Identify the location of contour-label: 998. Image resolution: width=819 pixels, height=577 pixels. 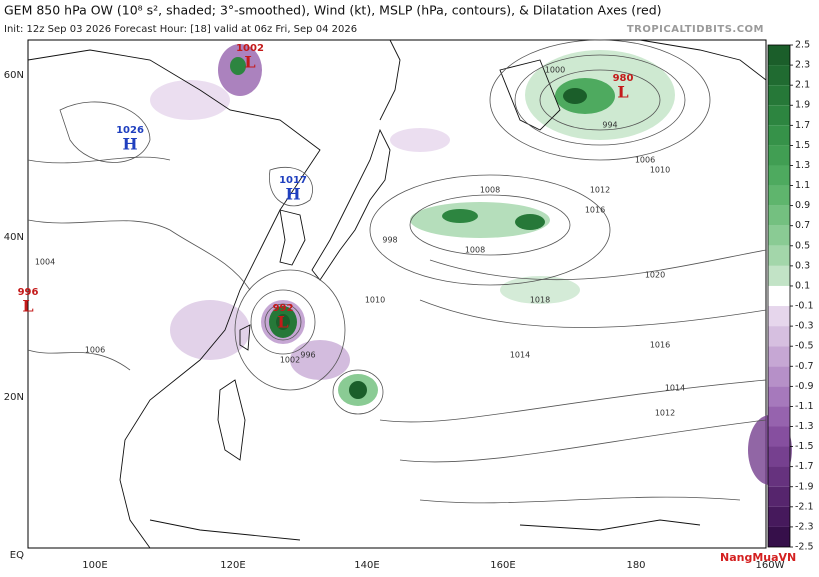
(389, 240).